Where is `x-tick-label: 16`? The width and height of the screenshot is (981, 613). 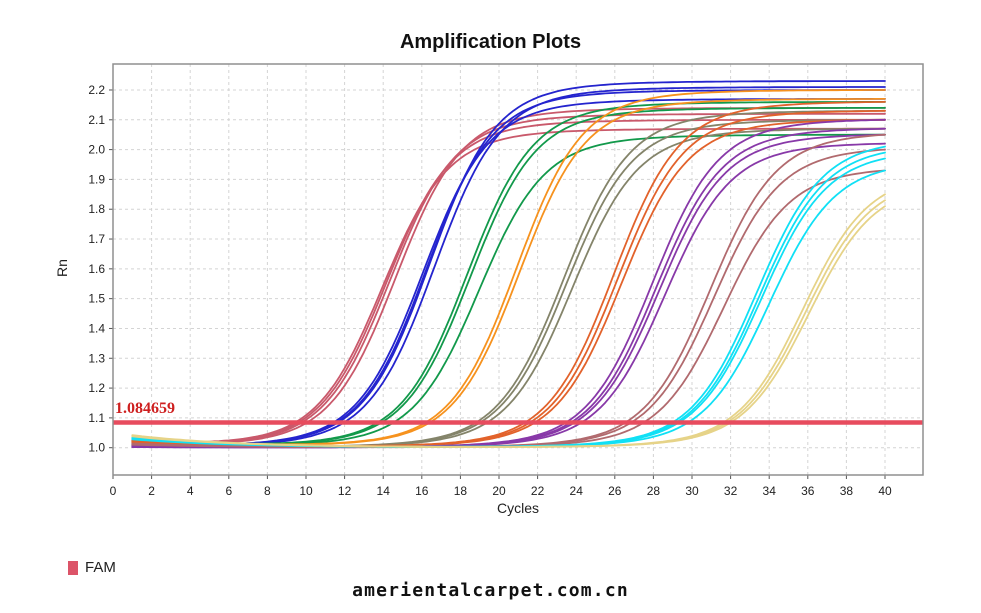
x-tick-label: 16 is located at coordinates (422, 491).